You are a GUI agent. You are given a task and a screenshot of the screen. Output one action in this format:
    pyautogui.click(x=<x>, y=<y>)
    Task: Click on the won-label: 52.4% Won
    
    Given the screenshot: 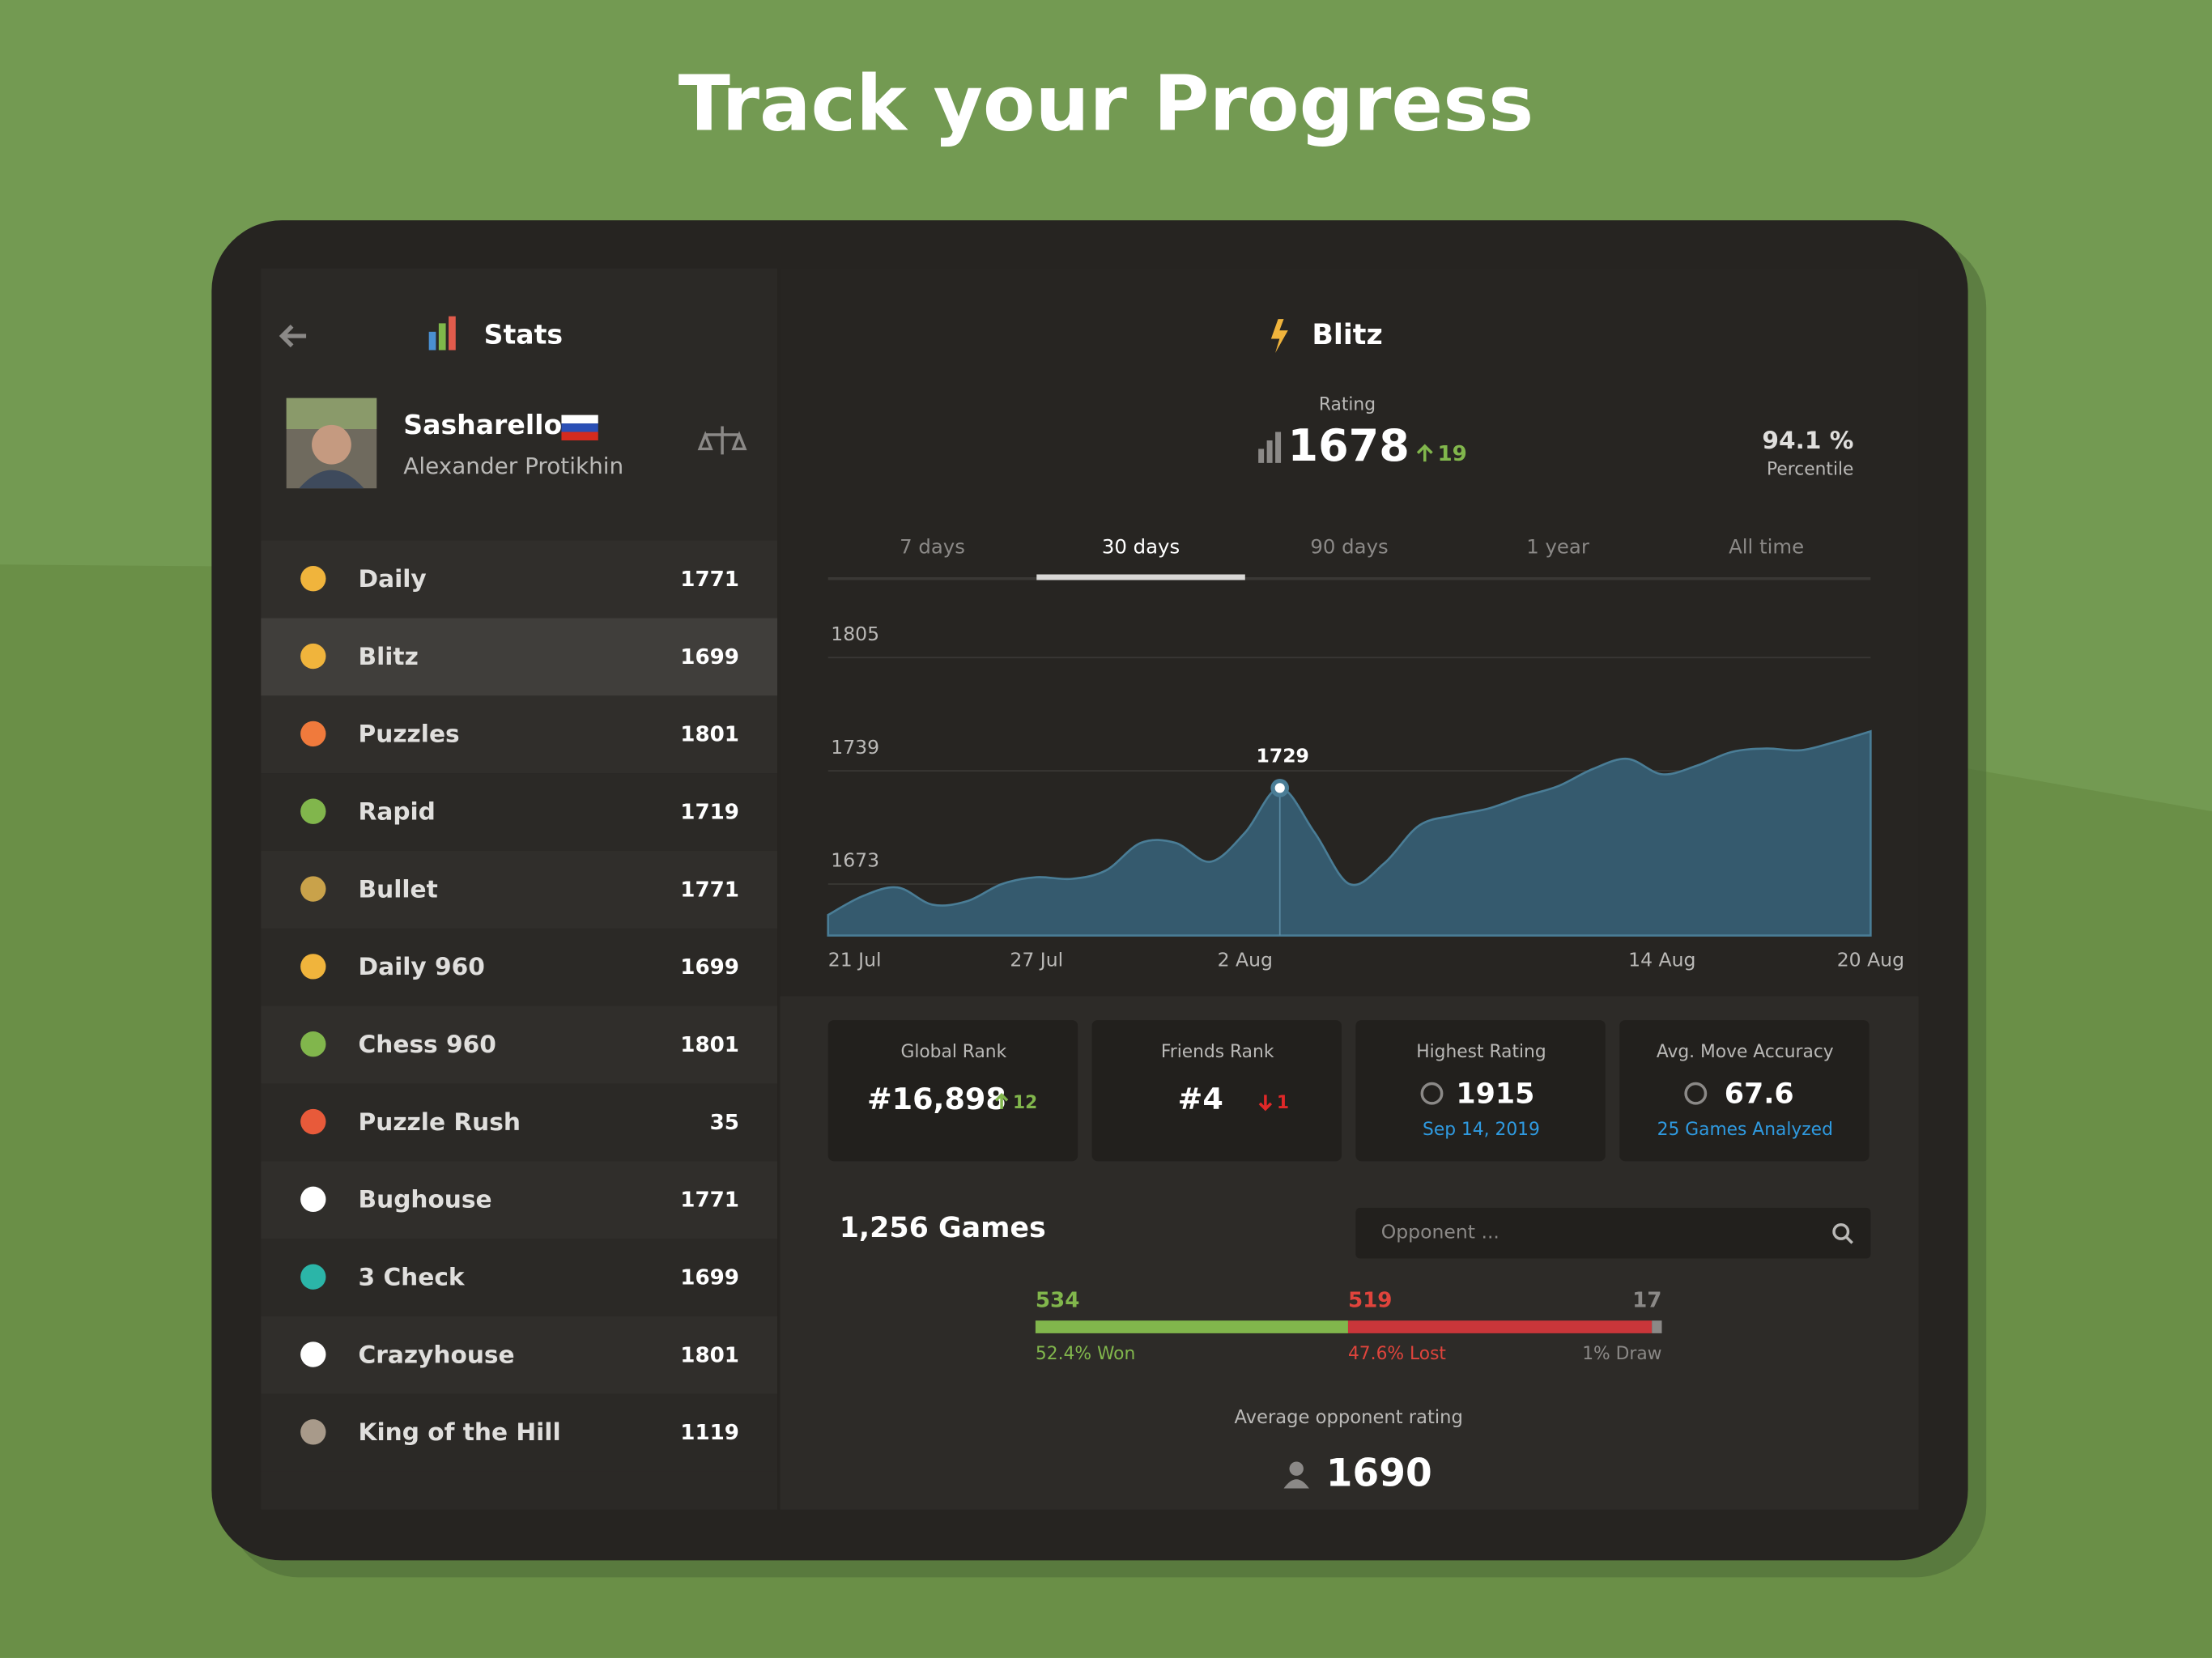 What is the action you would take?
    pyautogui.click(x=1086, y=1354)
    